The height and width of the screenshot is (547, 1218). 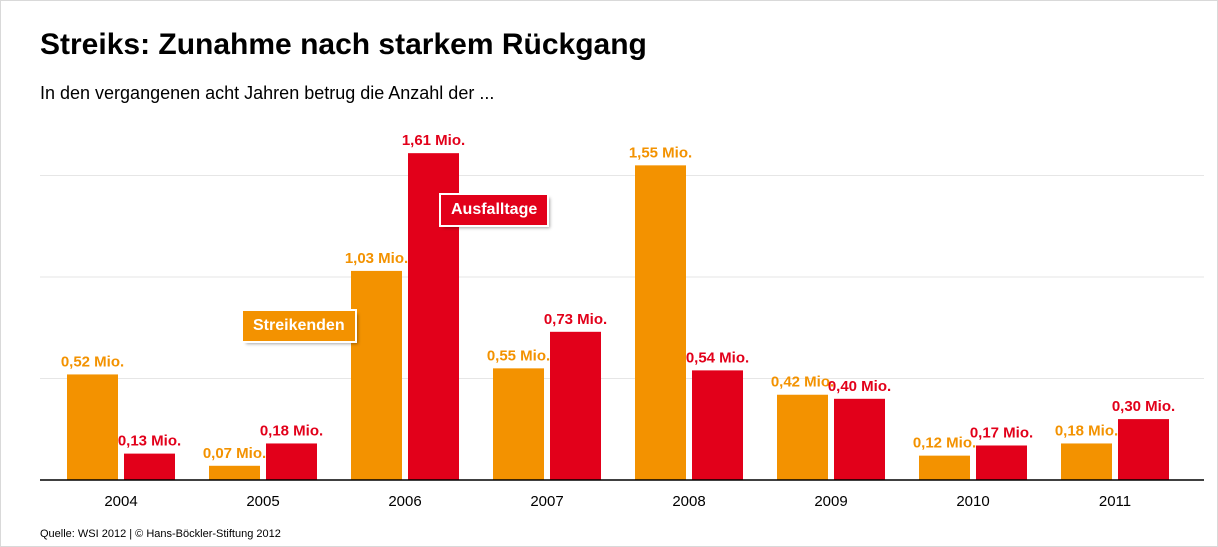 I want to click on data-label: 0,42 Mio., so click(x=802, y=382).